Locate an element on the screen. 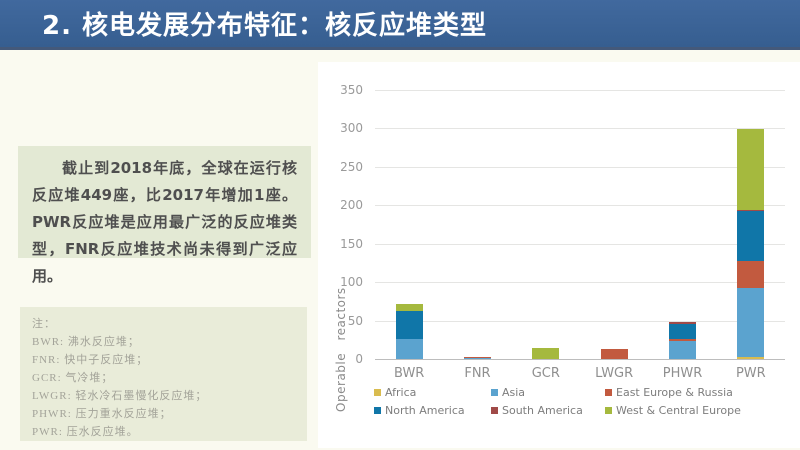 The width and height of the screenshot is (800, 450). note-line: FNR: 快中子反应堆； is located at coordinates (90, 360).